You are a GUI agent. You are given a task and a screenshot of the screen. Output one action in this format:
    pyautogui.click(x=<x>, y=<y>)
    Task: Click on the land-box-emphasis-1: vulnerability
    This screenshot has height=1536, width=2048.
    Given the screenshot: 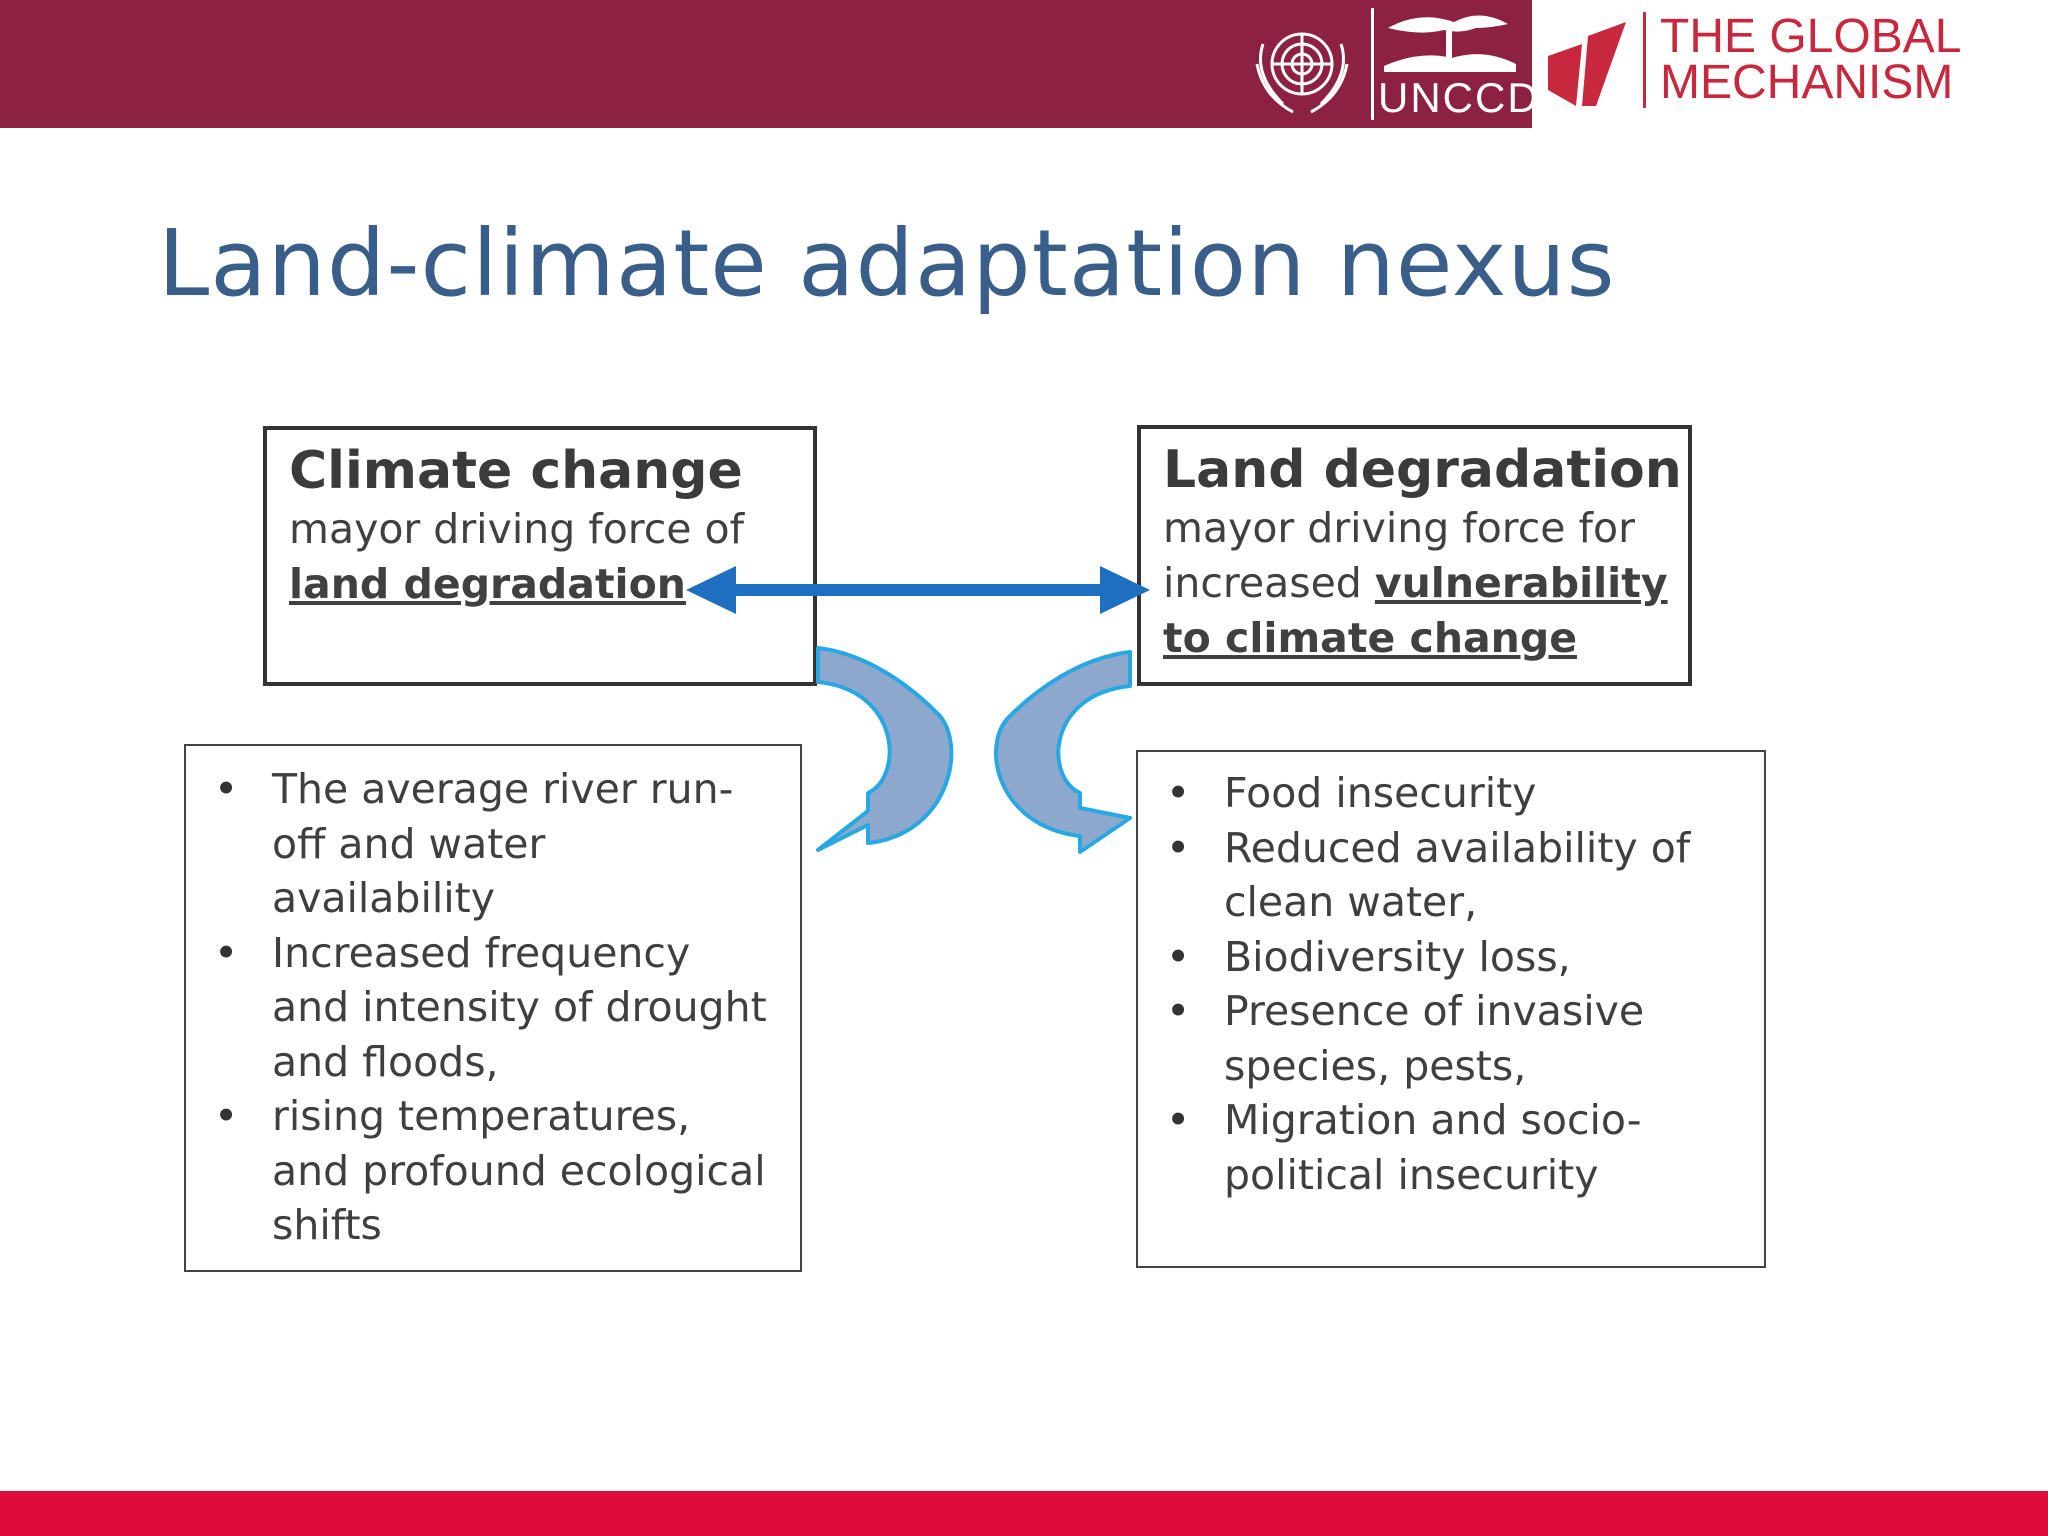 What is the action you would take?
    pyautogui.click(x=1521, y=583)
    